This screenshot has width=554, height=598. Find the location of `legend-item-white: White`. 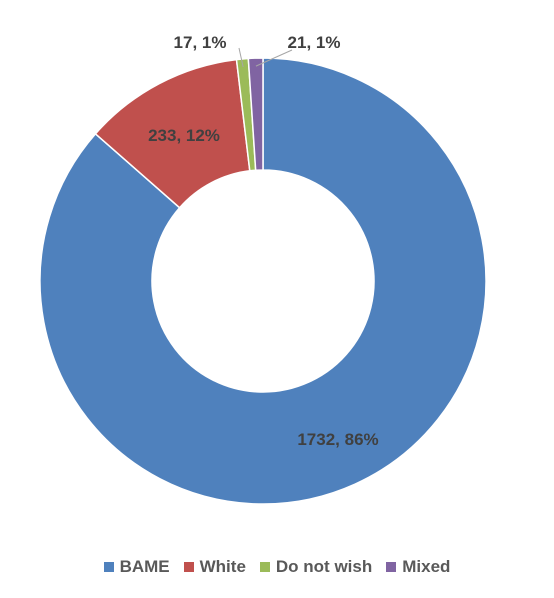

legend-item-white: White is located at coordinates (214, 567).